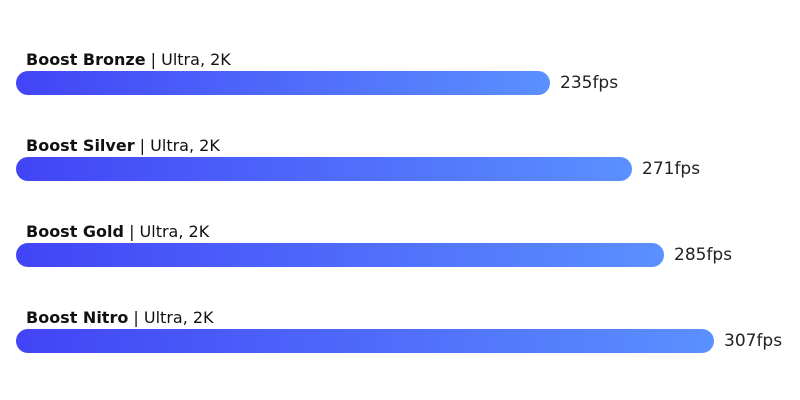  I want to click on bar-row: Boost Silver | Ultra, 2K 271fps, so click(408, 164).